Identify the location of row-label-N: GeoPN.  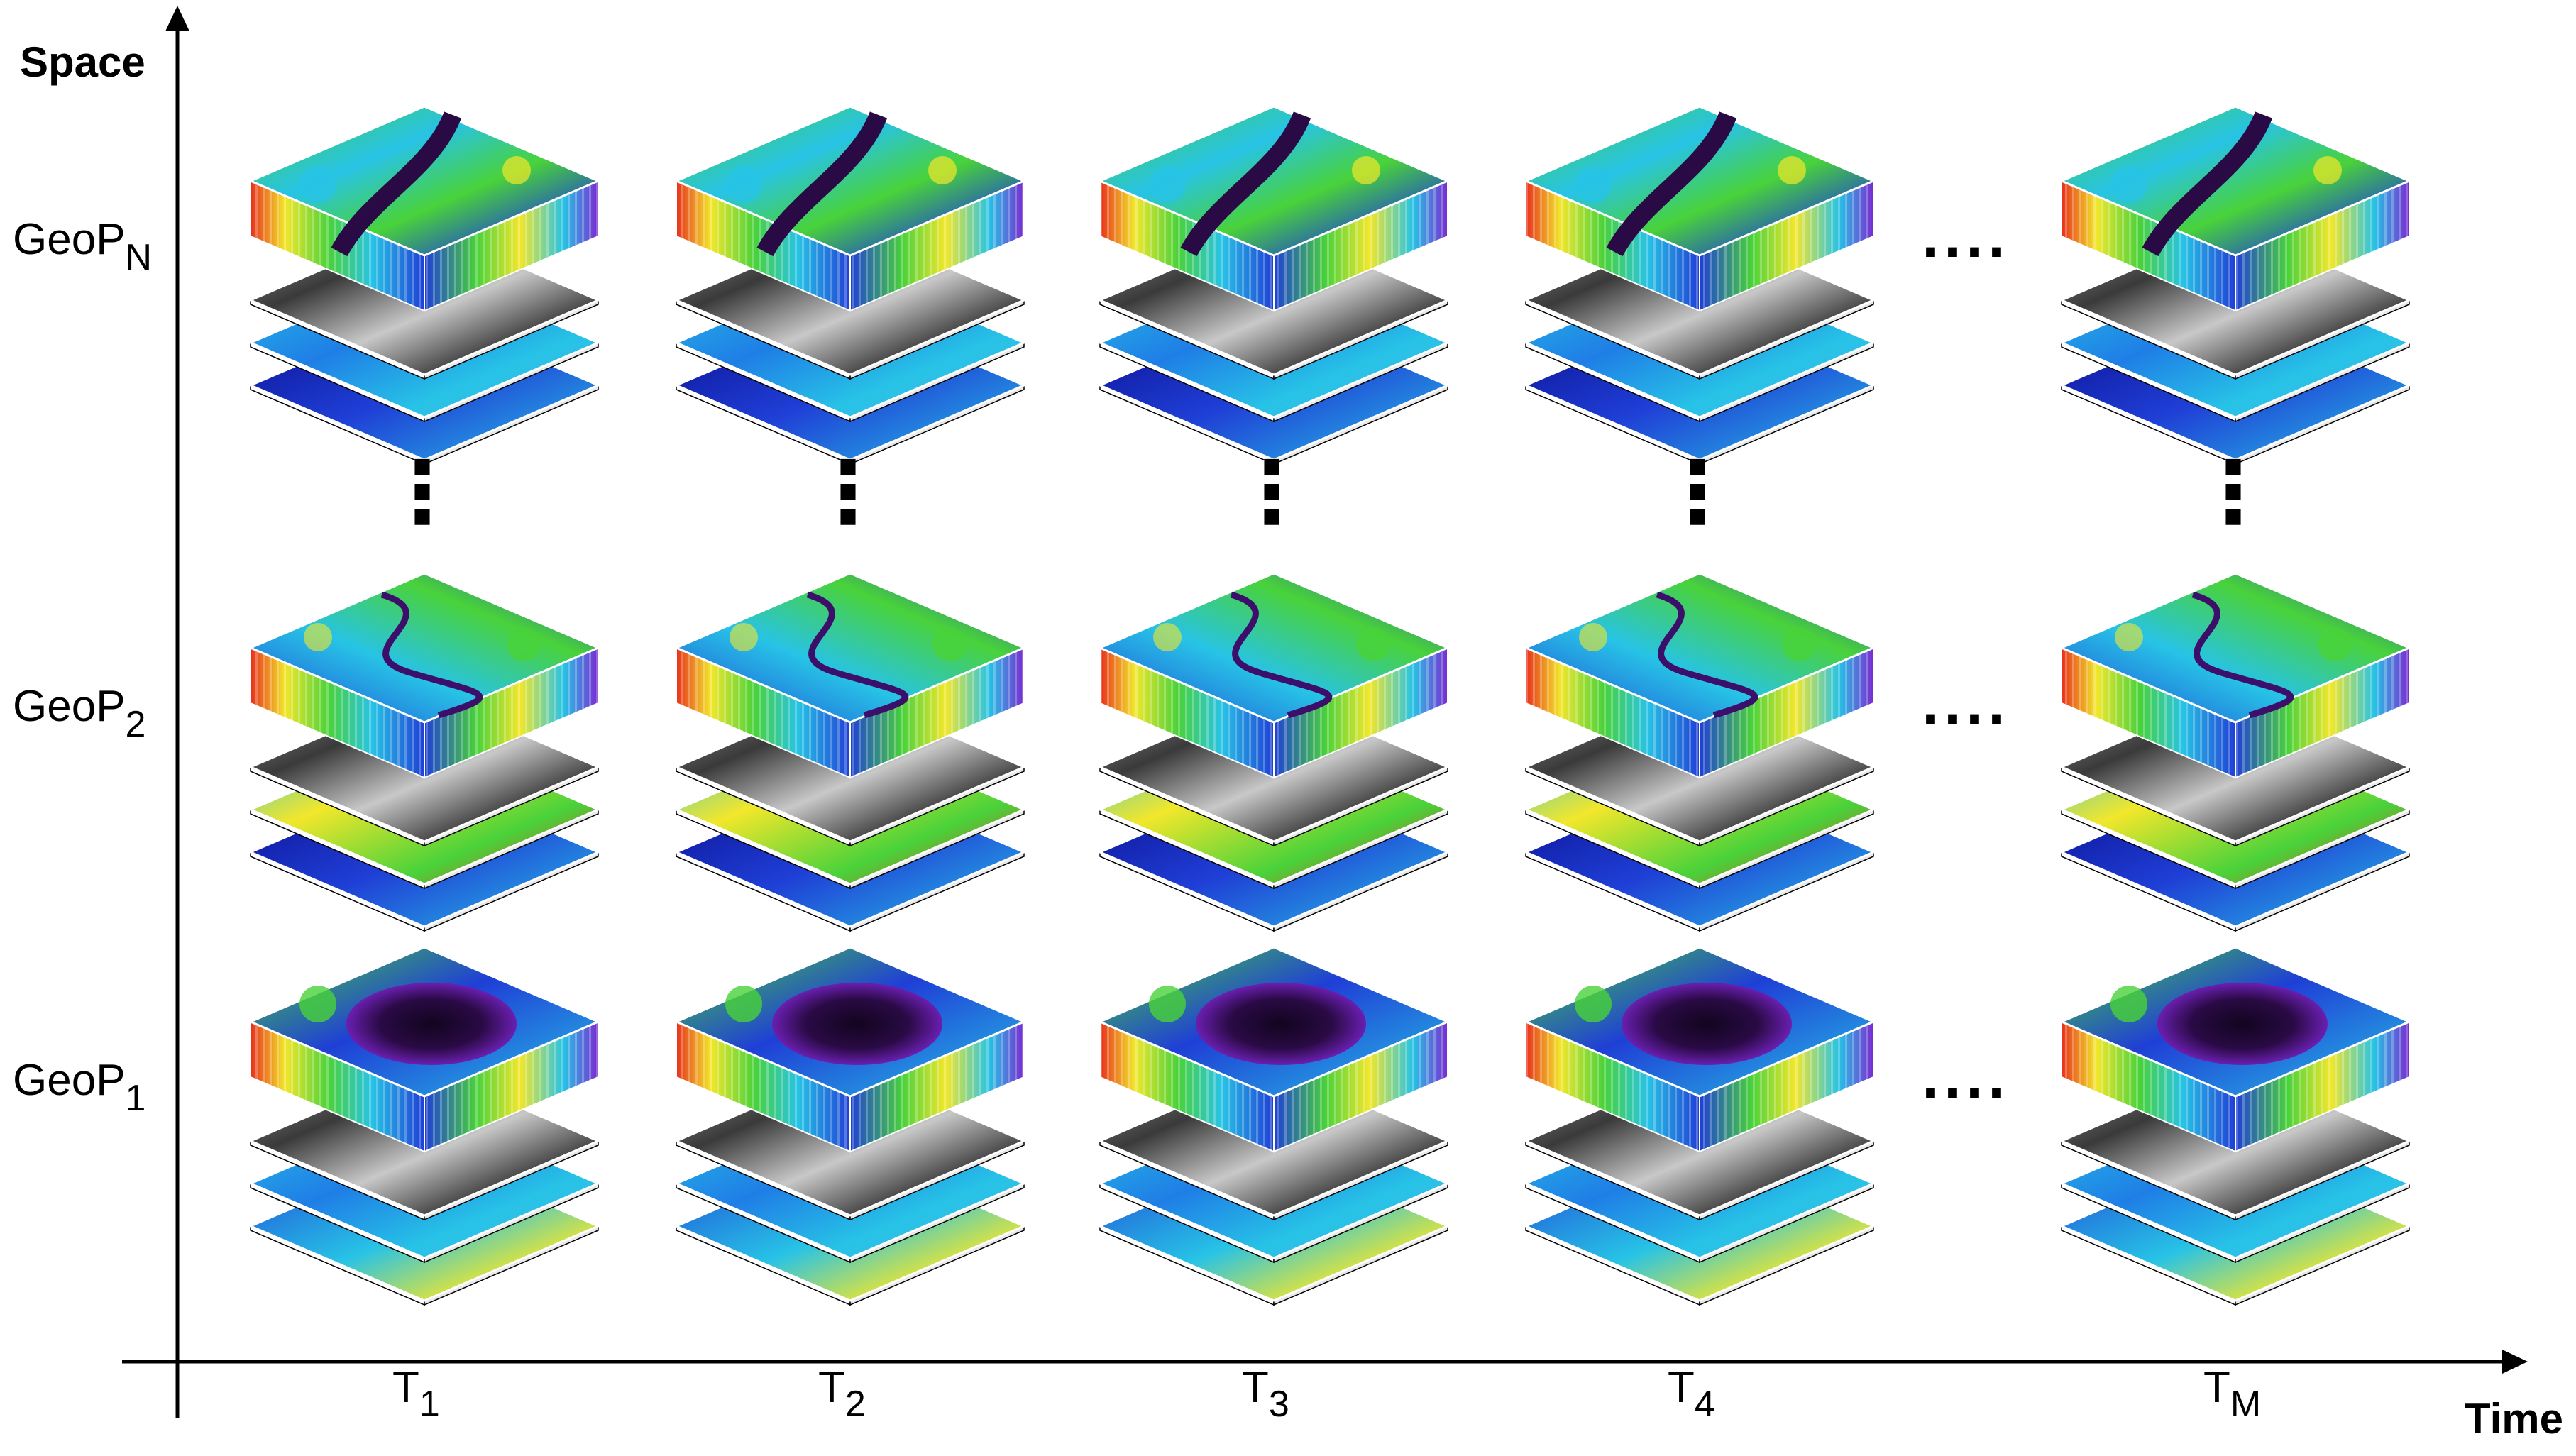
(82, 246).